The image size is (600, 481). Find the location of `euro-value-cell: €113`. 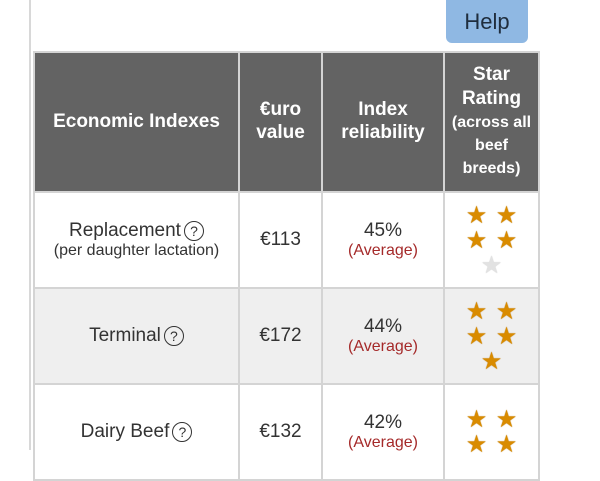

euro-value-cell: €113 is located at coordinates (280, 240).